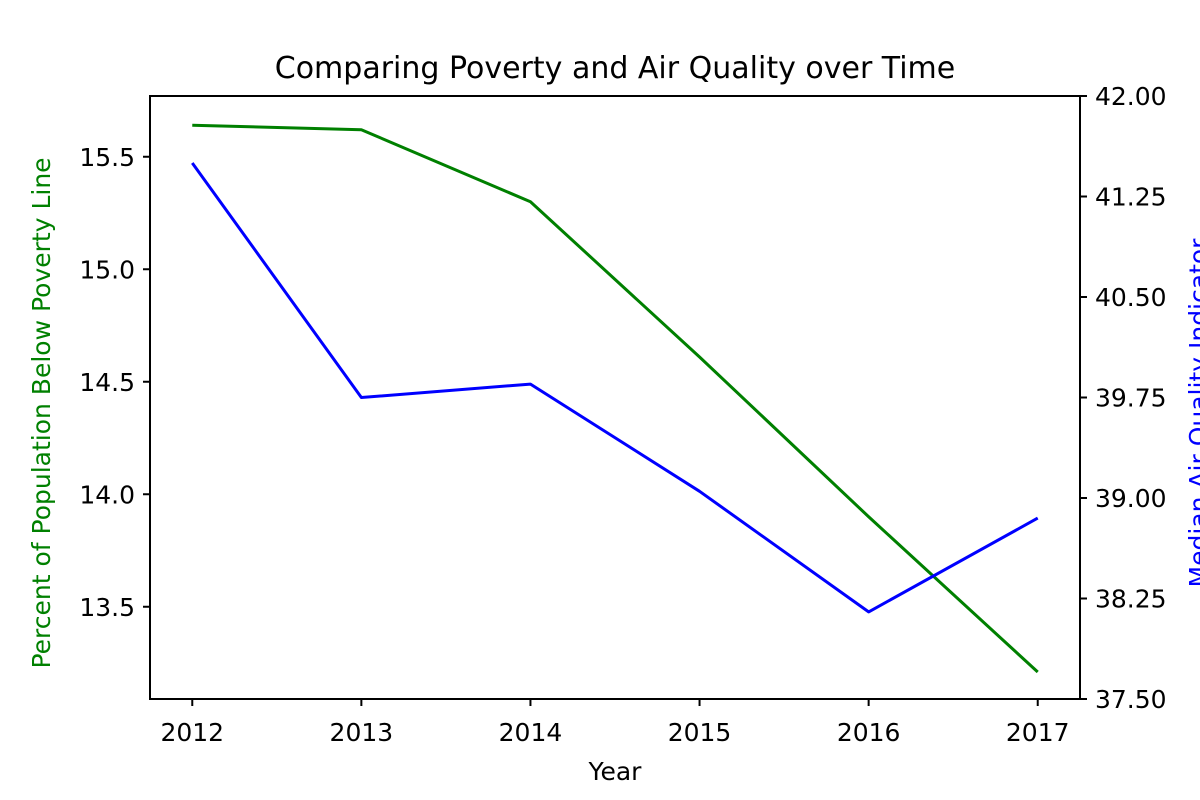 The width and height of the screenshot is (1200, 800). I want to click on y-axis-right-label: Median Air Quality Indicator, so click(1192, 413).